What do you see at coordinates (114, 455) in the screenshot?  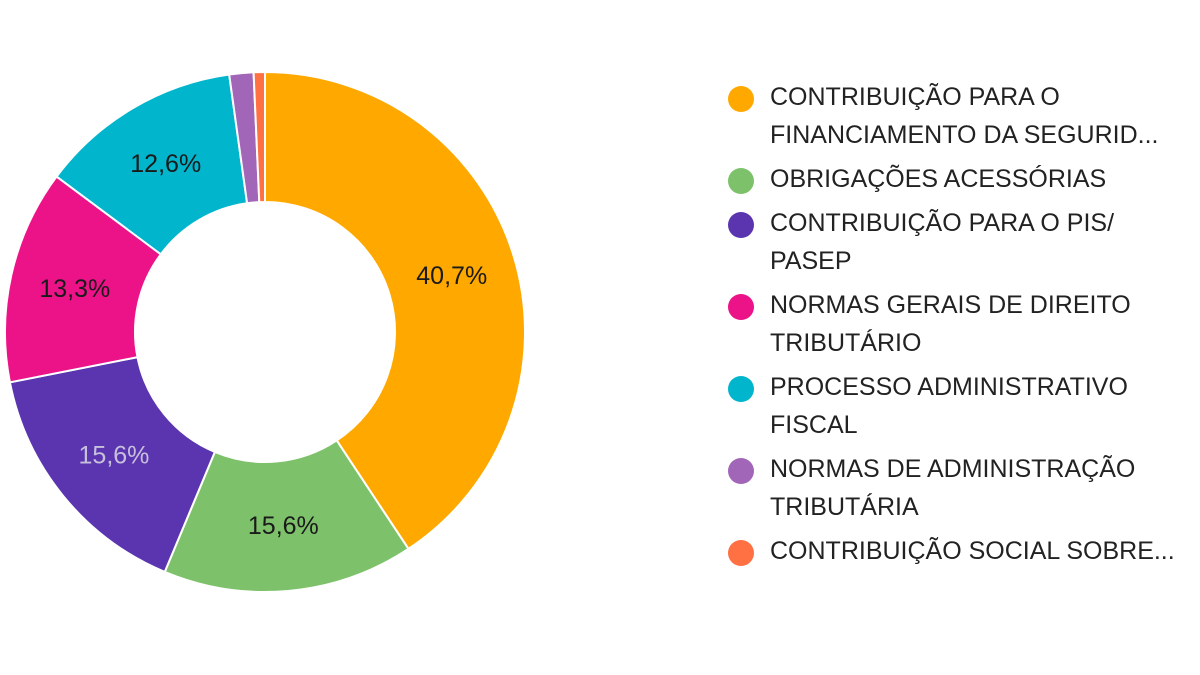 I see `slice-value-label-3: 15,6%` at bounding box center [114, 455].